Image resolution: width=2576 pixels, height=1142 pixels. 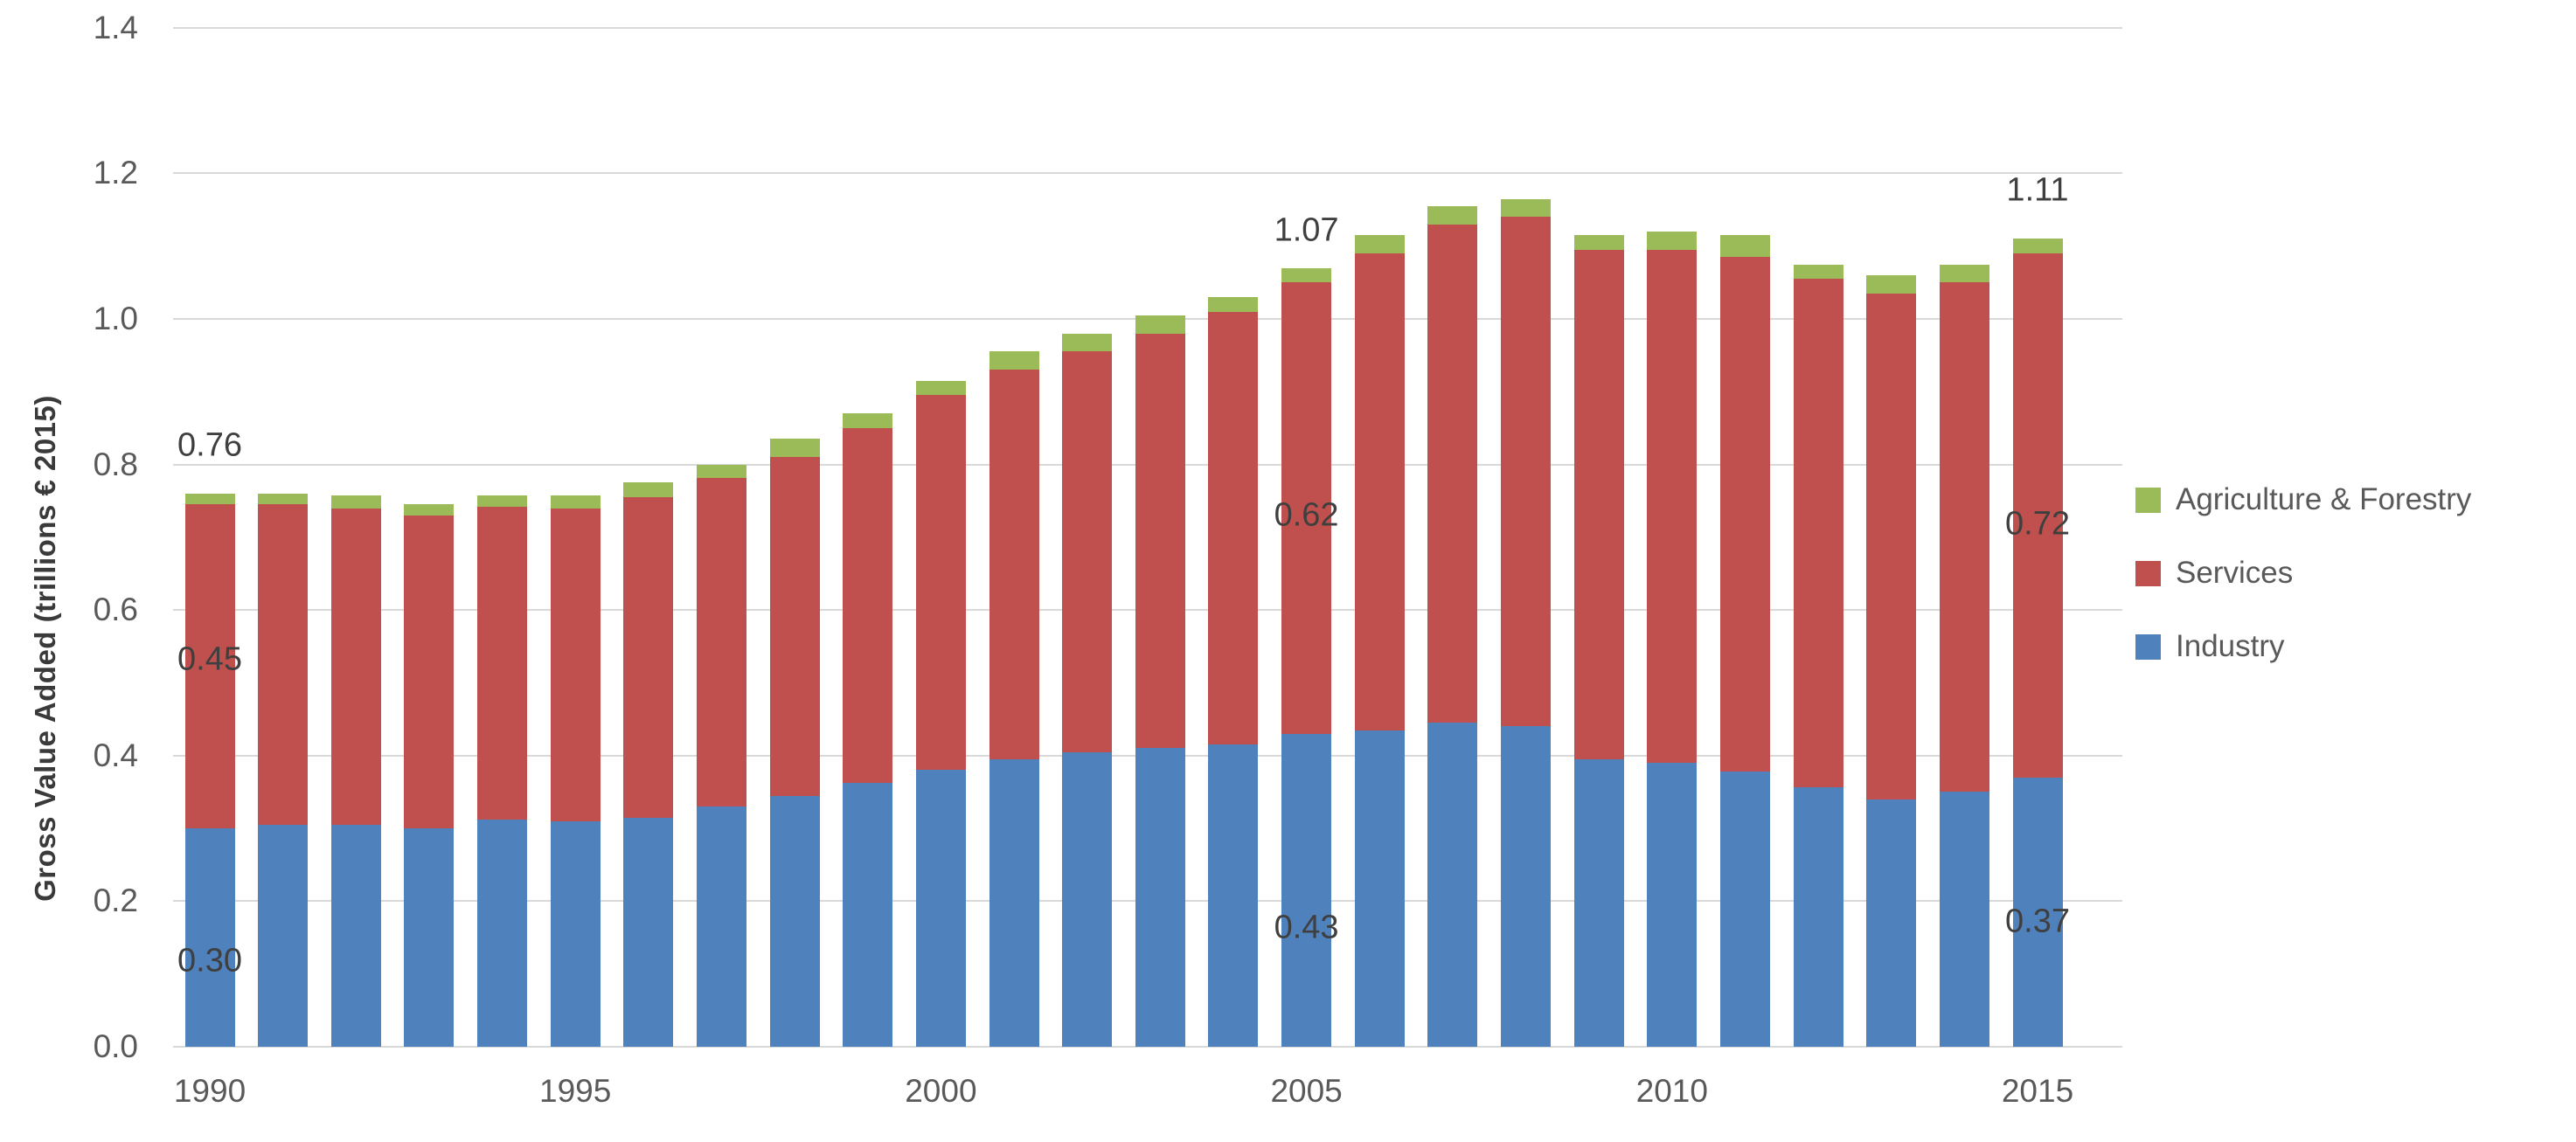 I want to click on bar-1992-industry, so click(x=355, y=935).